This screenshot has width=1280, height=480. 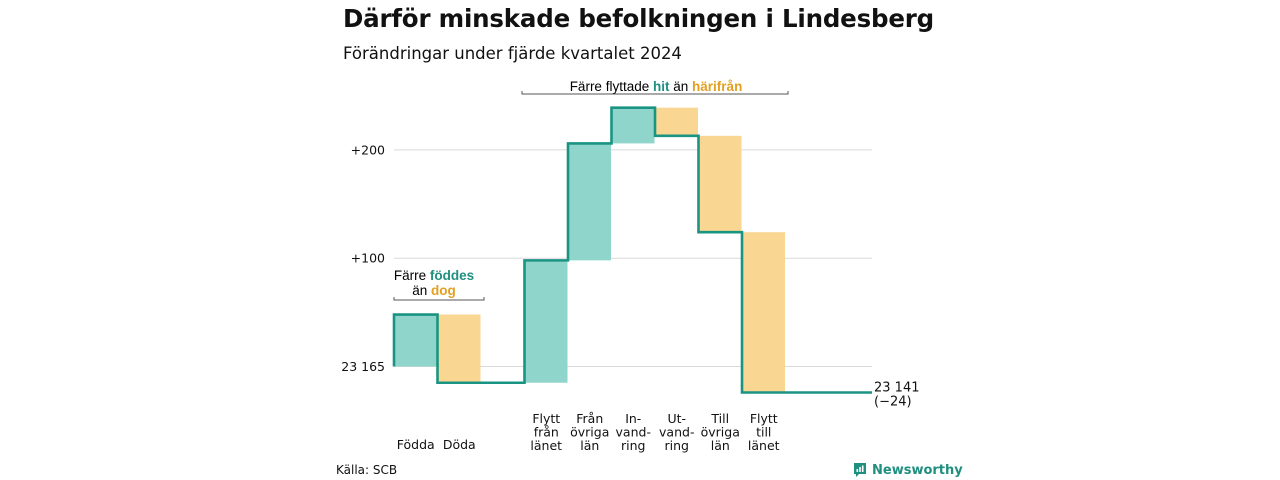 I want to click on svg-text: än dog, so click(x=434, y=290).